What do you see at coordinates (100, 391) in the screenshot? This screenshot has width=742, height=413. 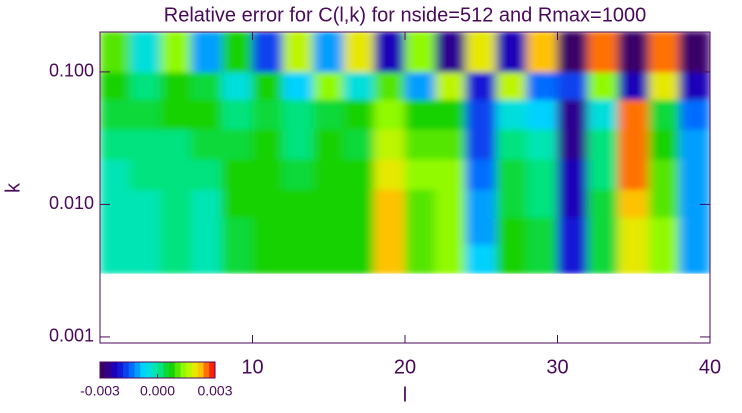 I see `colorbar-tick-label: -0.003` at bounding box center [100, 391].